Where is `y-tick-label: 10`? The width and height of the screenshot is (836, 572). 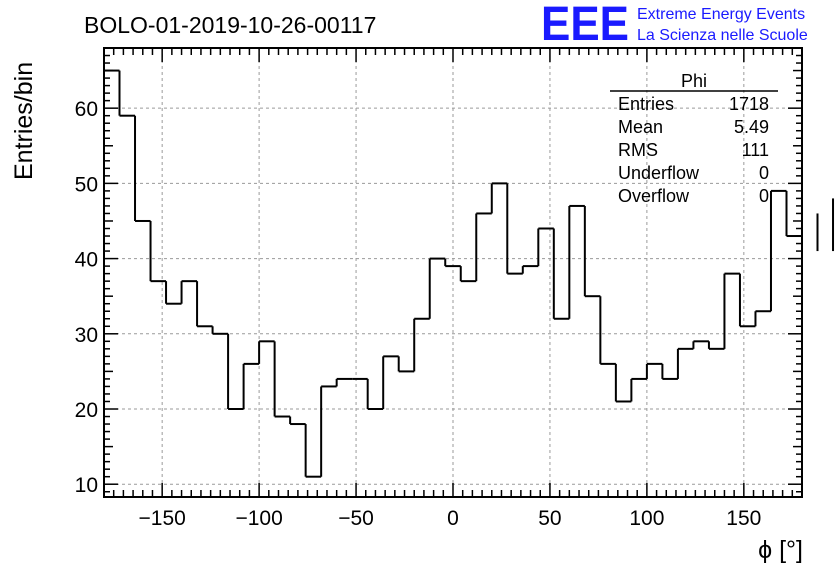
y-tick-label: 10 is located at coordinates (86, 485).